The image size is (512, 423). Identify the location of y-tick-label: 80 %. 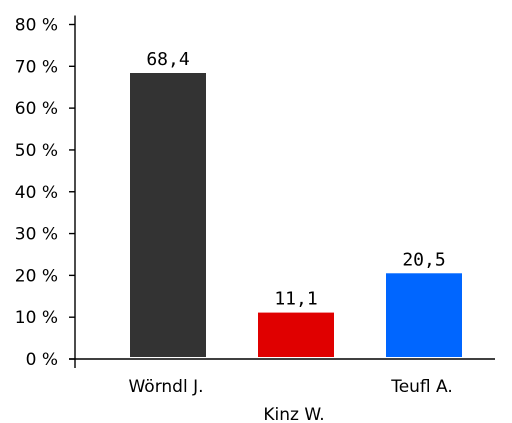
(36, 26).